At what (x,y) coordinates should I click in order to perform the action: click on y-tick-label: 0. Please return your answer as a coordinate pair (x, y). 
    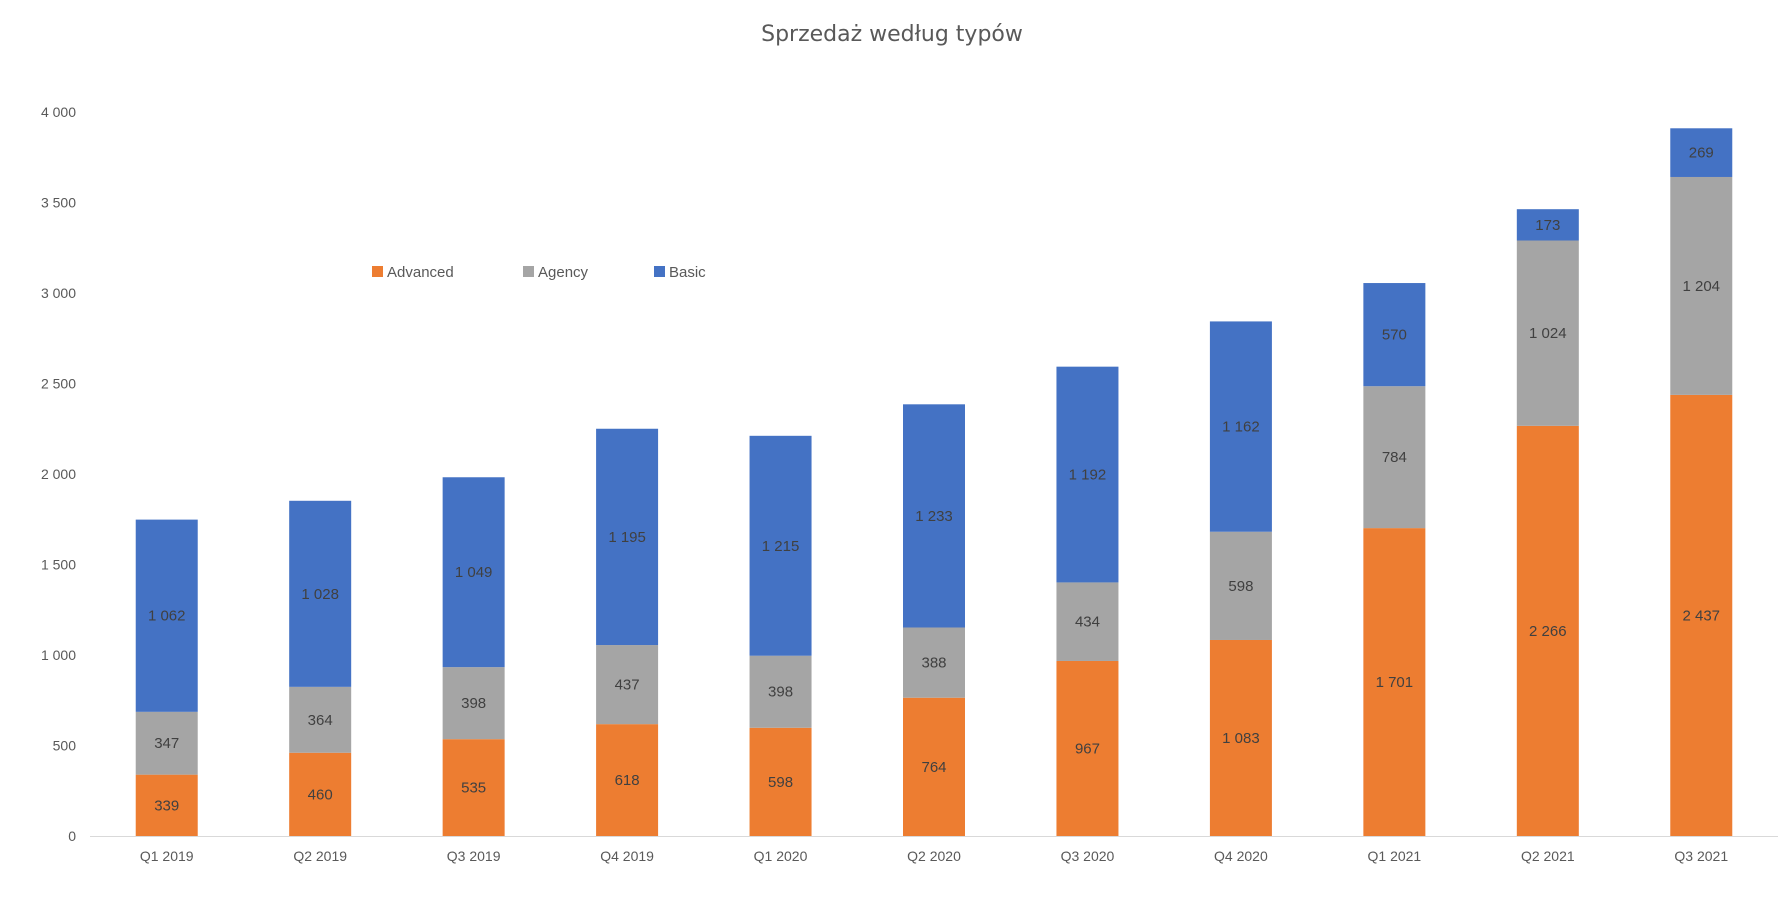
    Looking at the image, I should click on (72, 836).